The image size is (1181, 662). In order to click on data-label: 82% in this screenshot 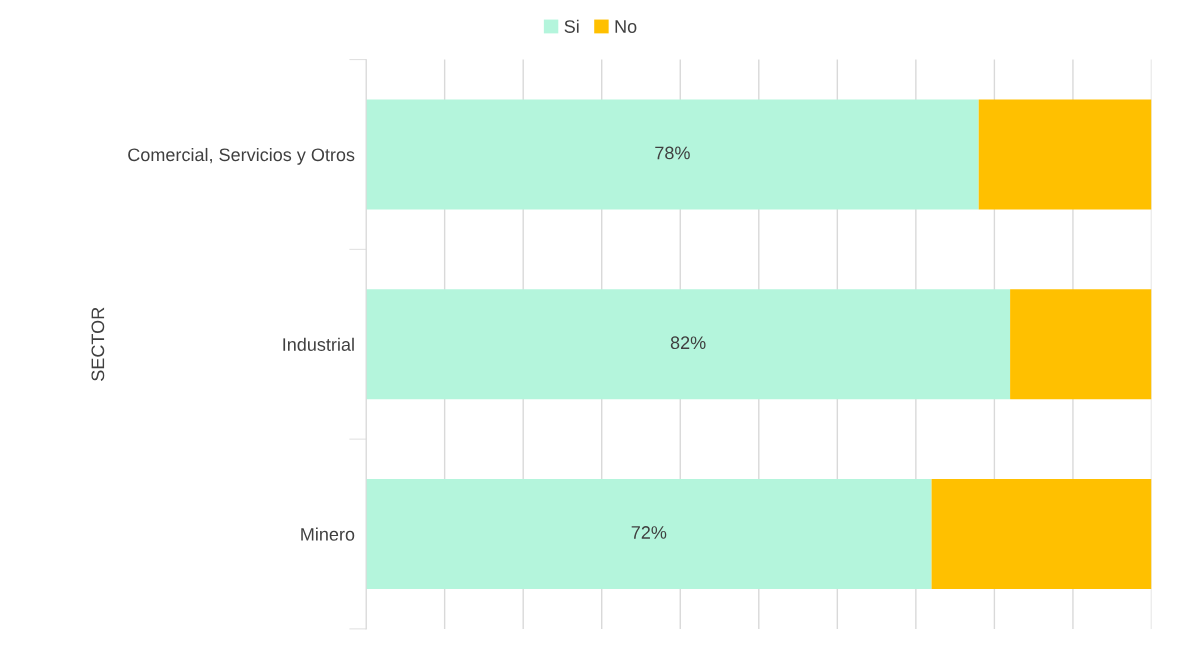, I will do `click(688, 343)`.